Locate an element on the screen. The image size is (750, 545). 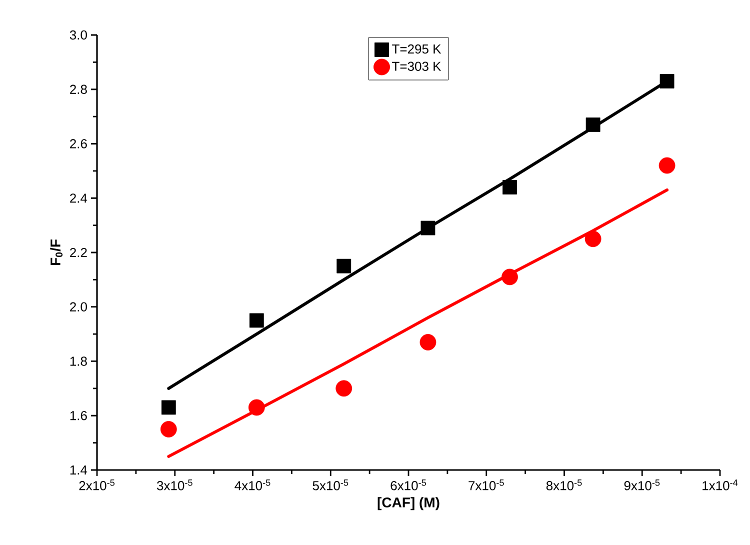
y-tick-label: 1.6 is located at coordinates (78, 415).